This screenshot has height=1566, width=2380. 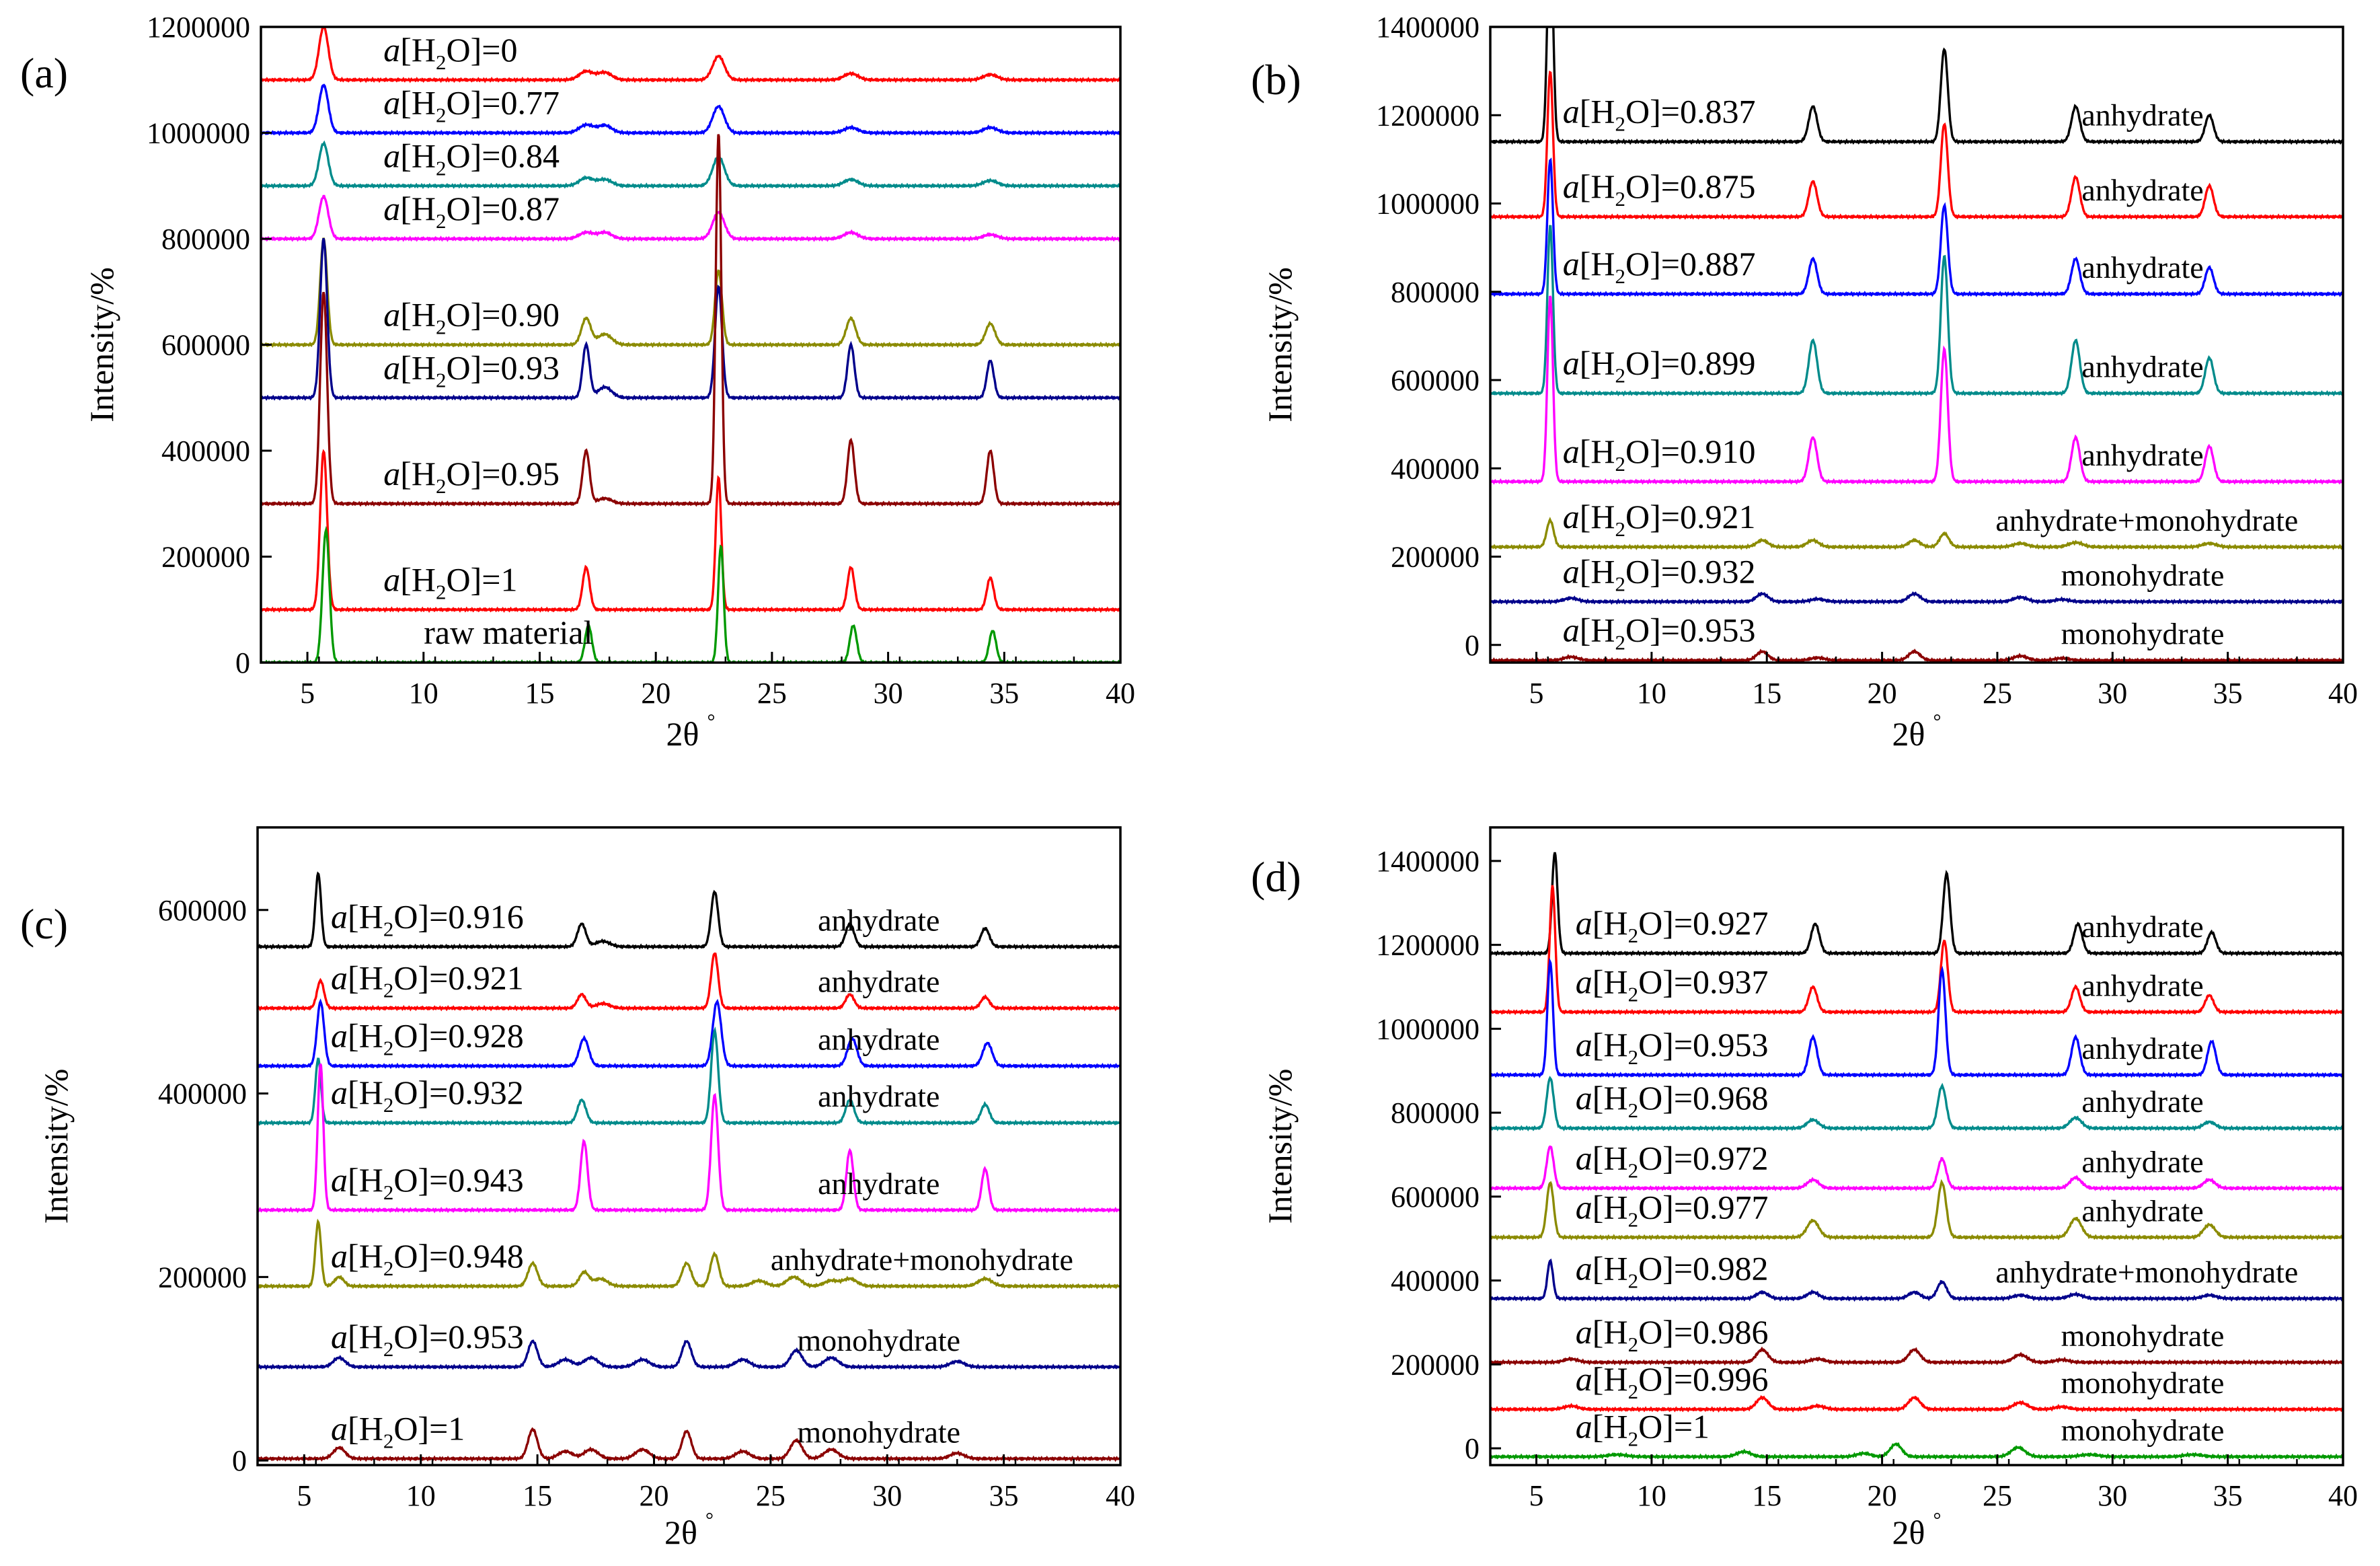 I want to click on series-label: a[H2O]=0.928, so click(x=427, y=1039).